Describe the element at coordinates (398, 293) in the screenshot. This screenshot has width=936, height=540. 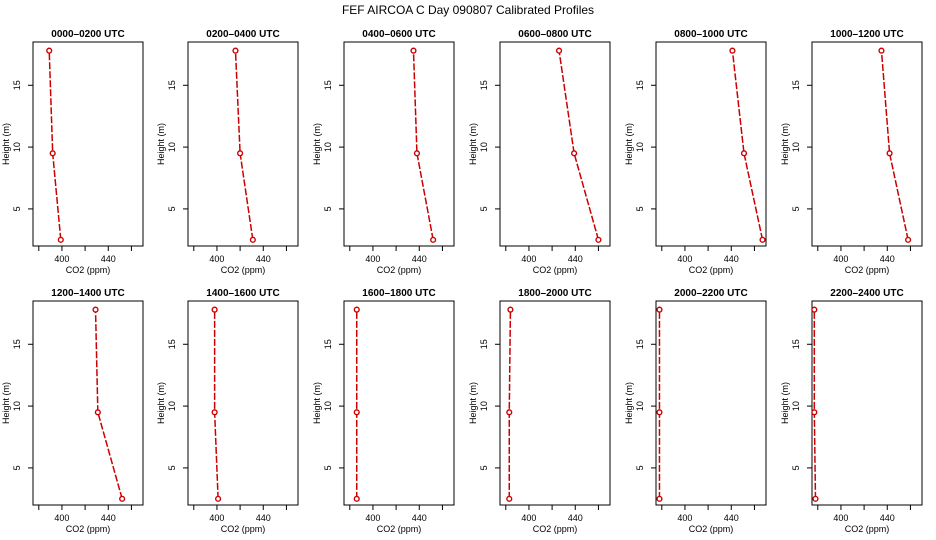
I see `panel-title: 1600–1800 UTC` at that location.